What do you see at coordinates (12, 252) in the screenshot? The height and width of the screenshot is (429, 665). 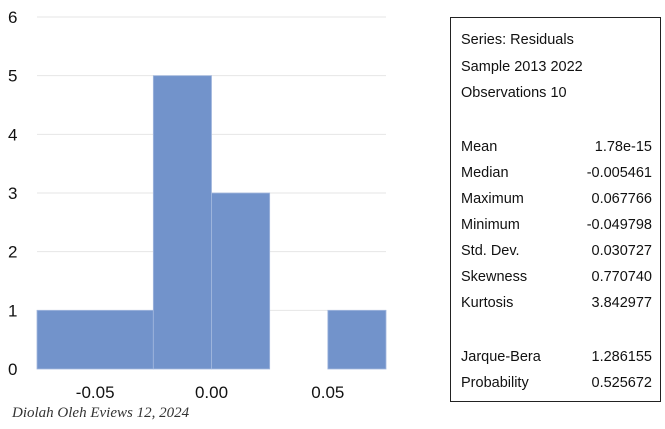 I see `y-tick-label: 2` at bounding box center [12, 252].